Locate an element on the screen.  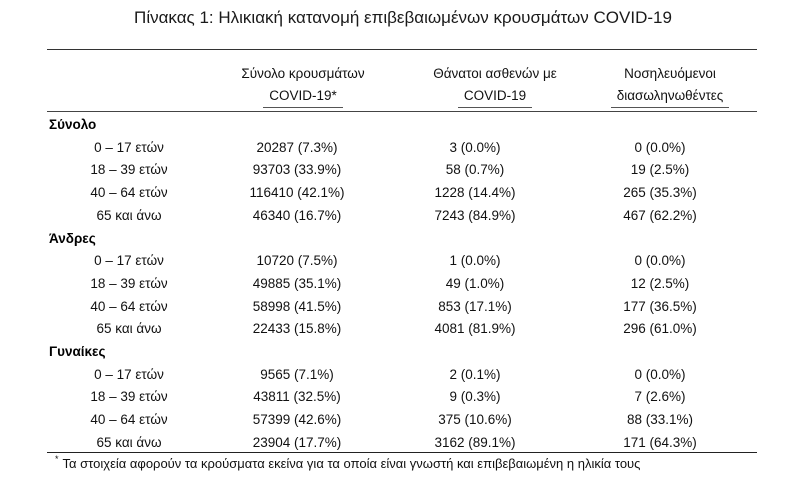
group-label: Γυναίκες is located at coordinates (77, 352).